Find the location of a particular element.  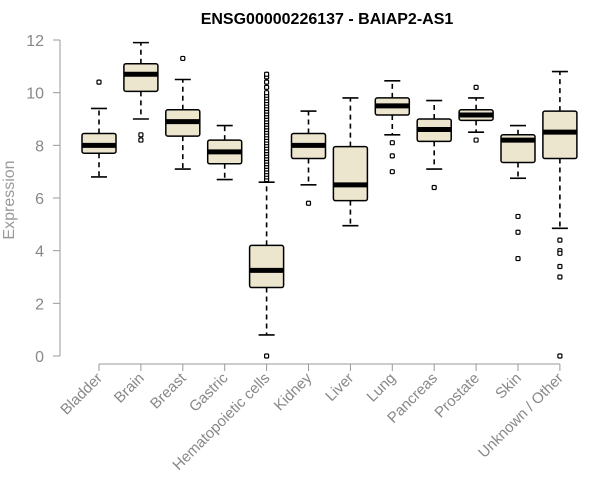

box-group-skin is located at coordinates (518, 193).